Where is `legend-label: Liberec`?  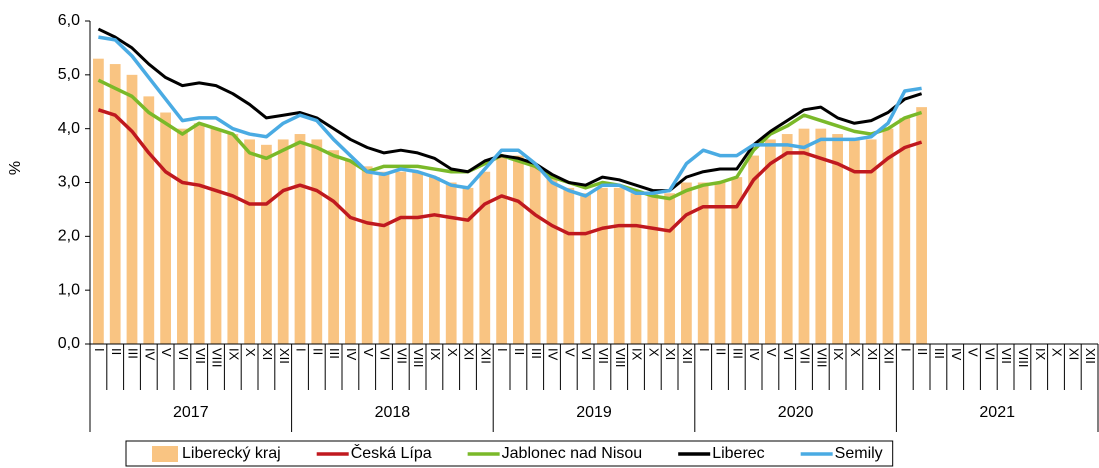 legend-label: Liberec is located at coordinates (738, 453).